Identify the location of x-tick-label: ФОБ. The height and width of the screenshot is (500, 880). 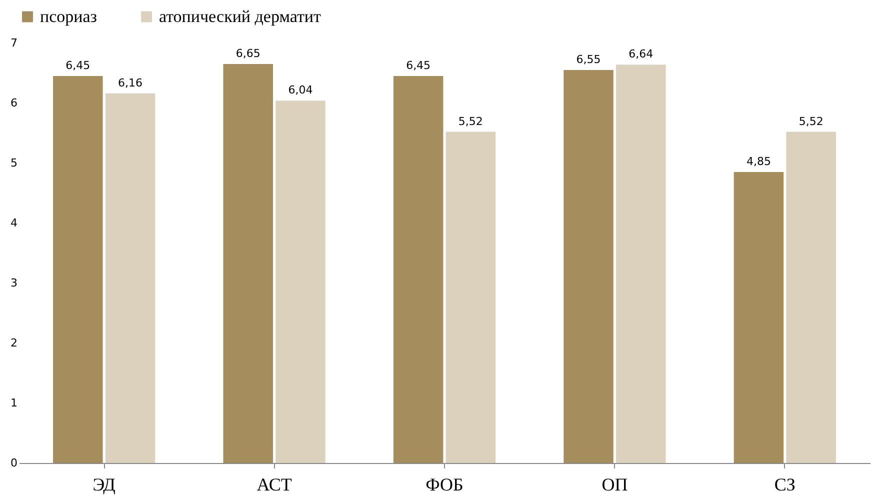
(445, 484).